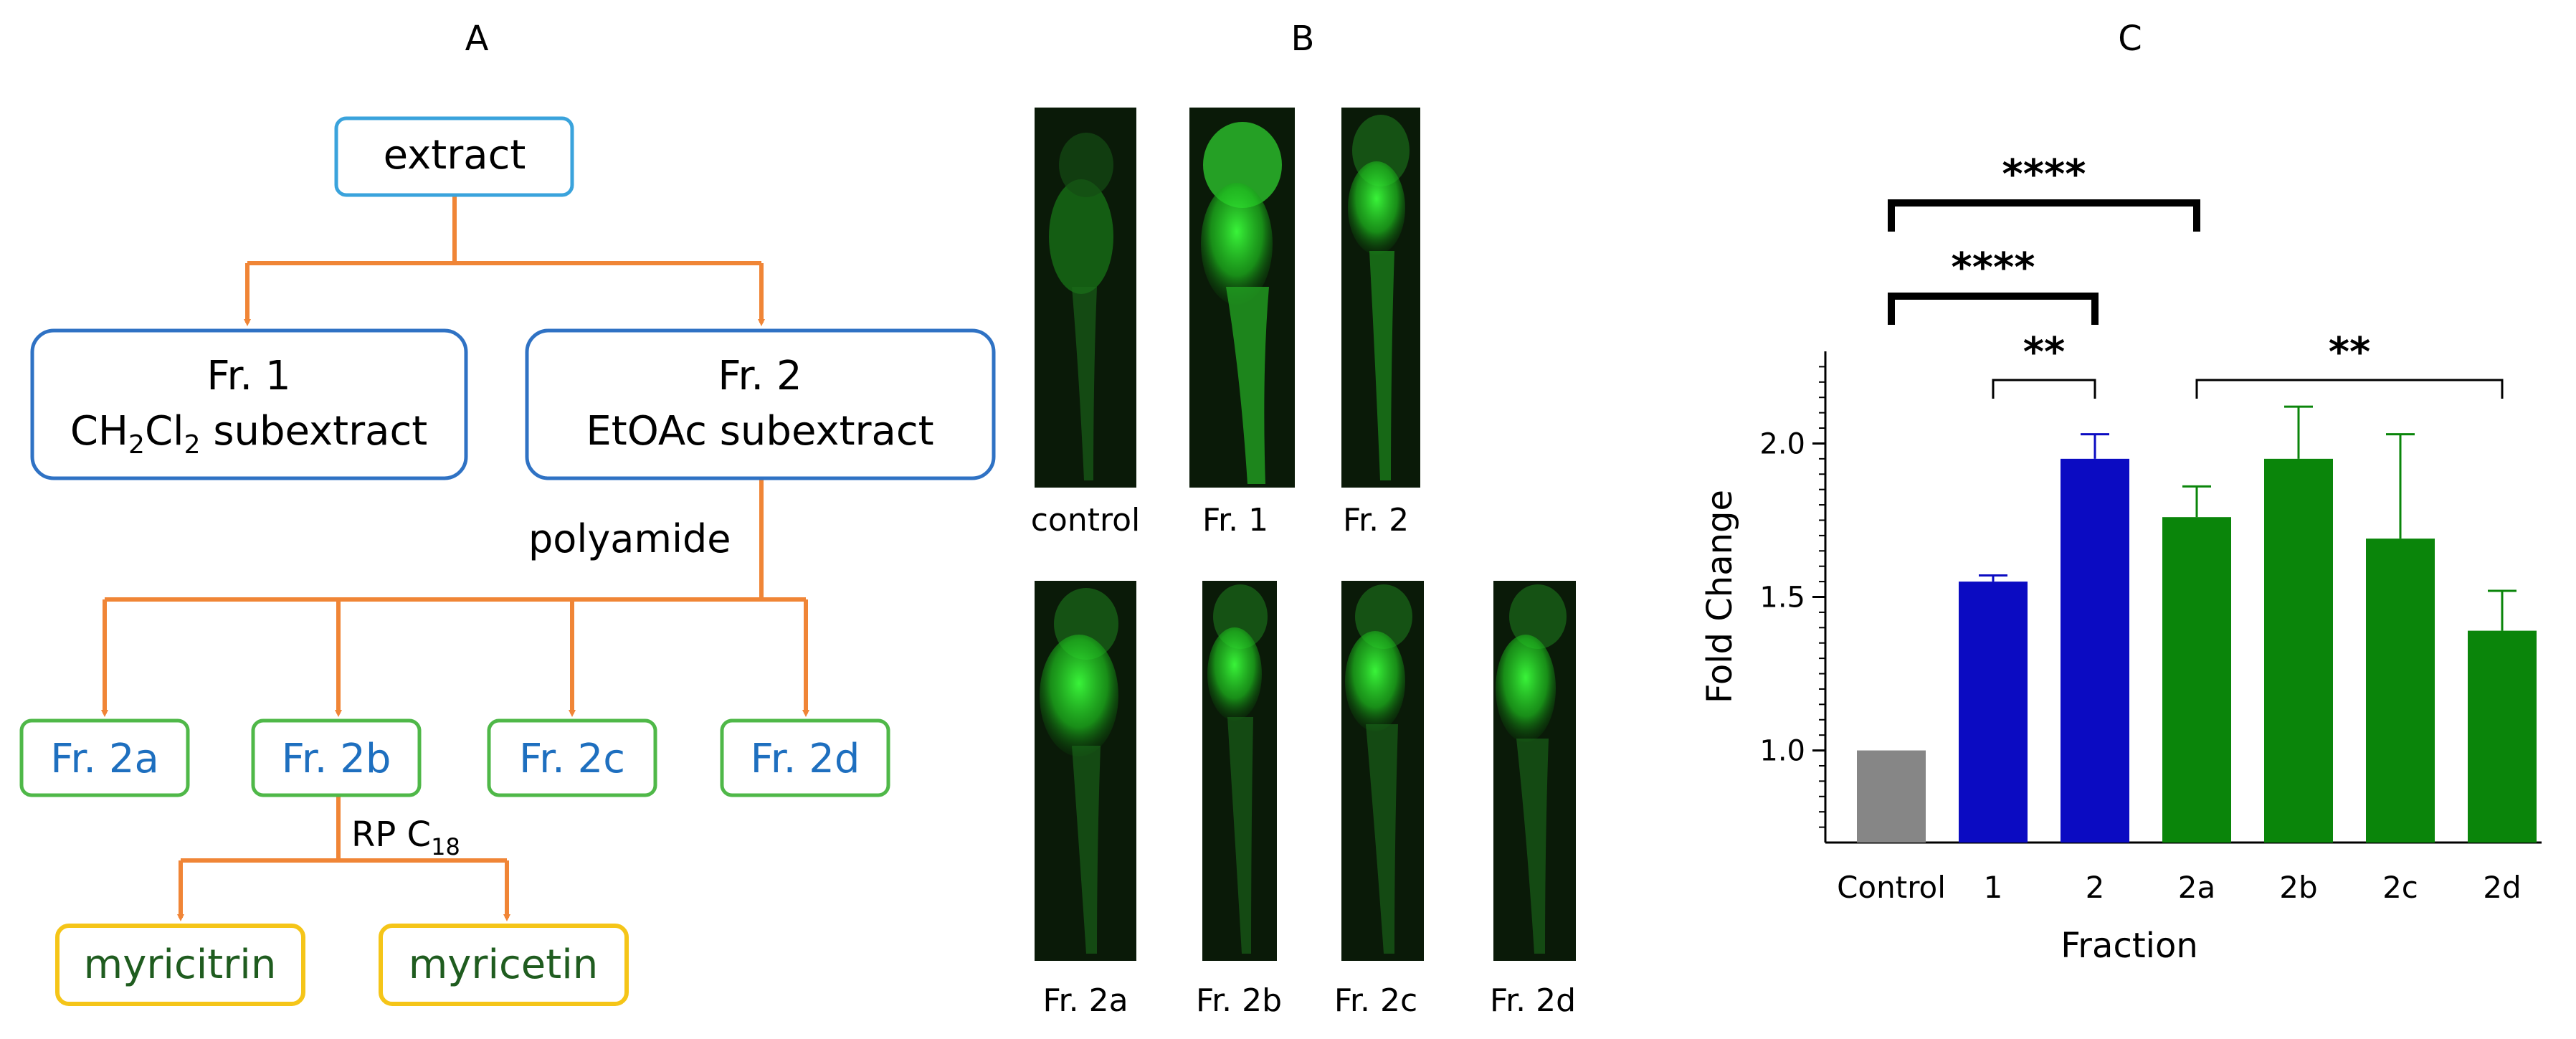 The width and height of the screenshot is (2576, 1039). What do you see at coordinates (1533, 1001) in the screenshot?
I see `image-label-fr2d: Fr. 2d` at bounding box center [1533, 1001].